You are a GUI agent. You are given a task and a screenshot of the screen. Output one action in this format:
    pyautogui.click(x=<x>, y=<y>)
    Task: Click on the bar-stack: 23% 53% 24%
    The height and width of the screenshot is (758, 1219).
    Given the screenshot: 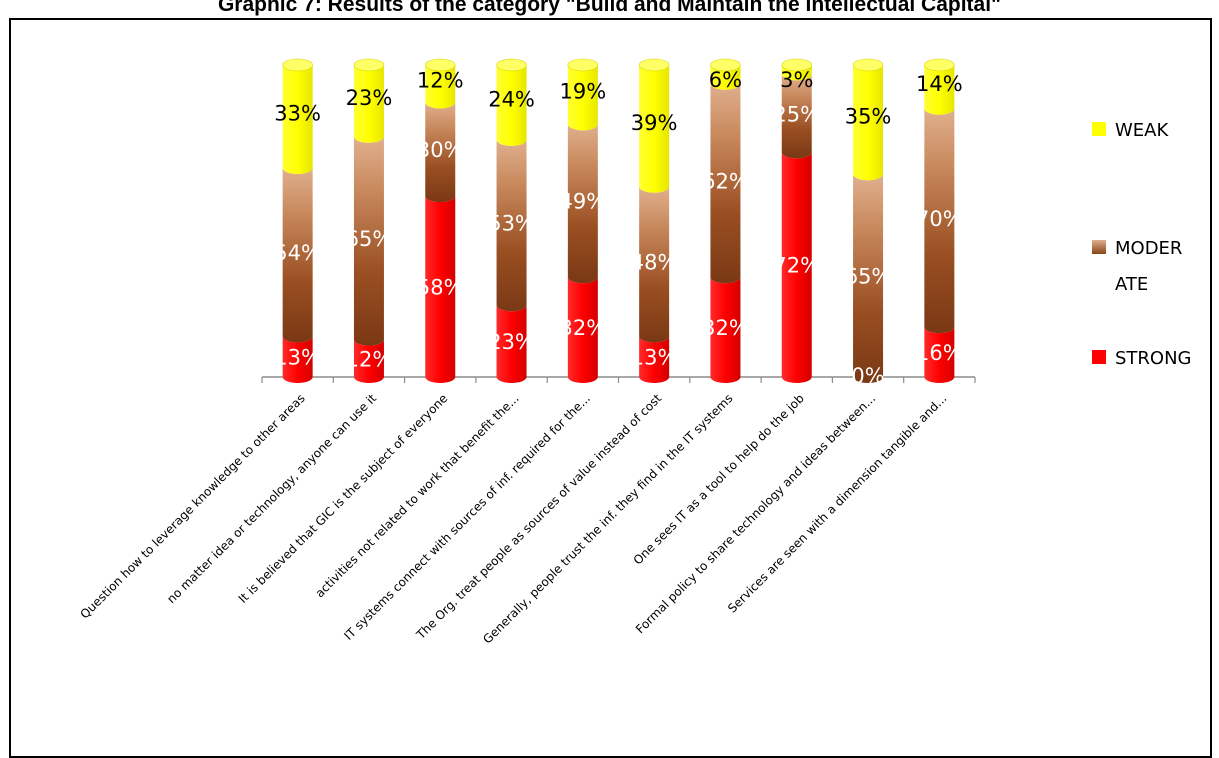 What is the action you would take?
    pyautogui.click(x=511, y=220)
    